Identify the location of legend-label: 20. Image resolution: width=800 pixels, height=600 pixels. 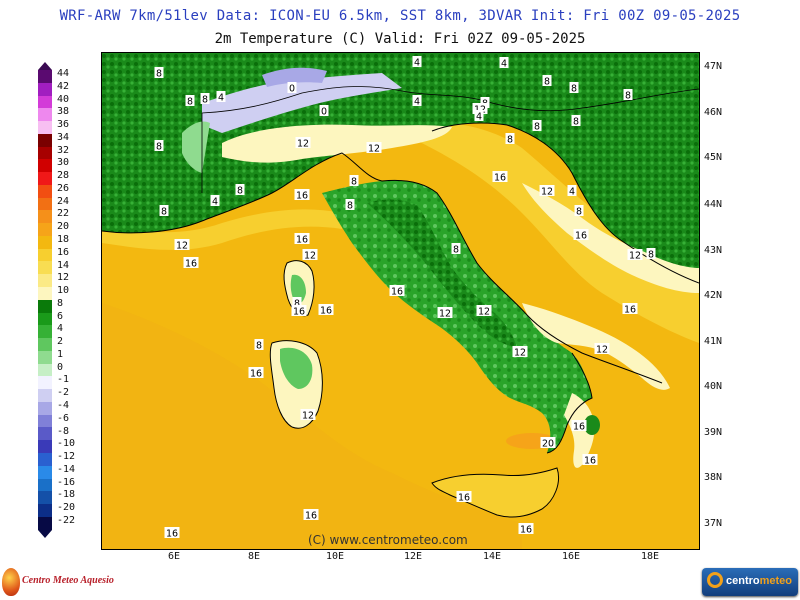
(63, 227).